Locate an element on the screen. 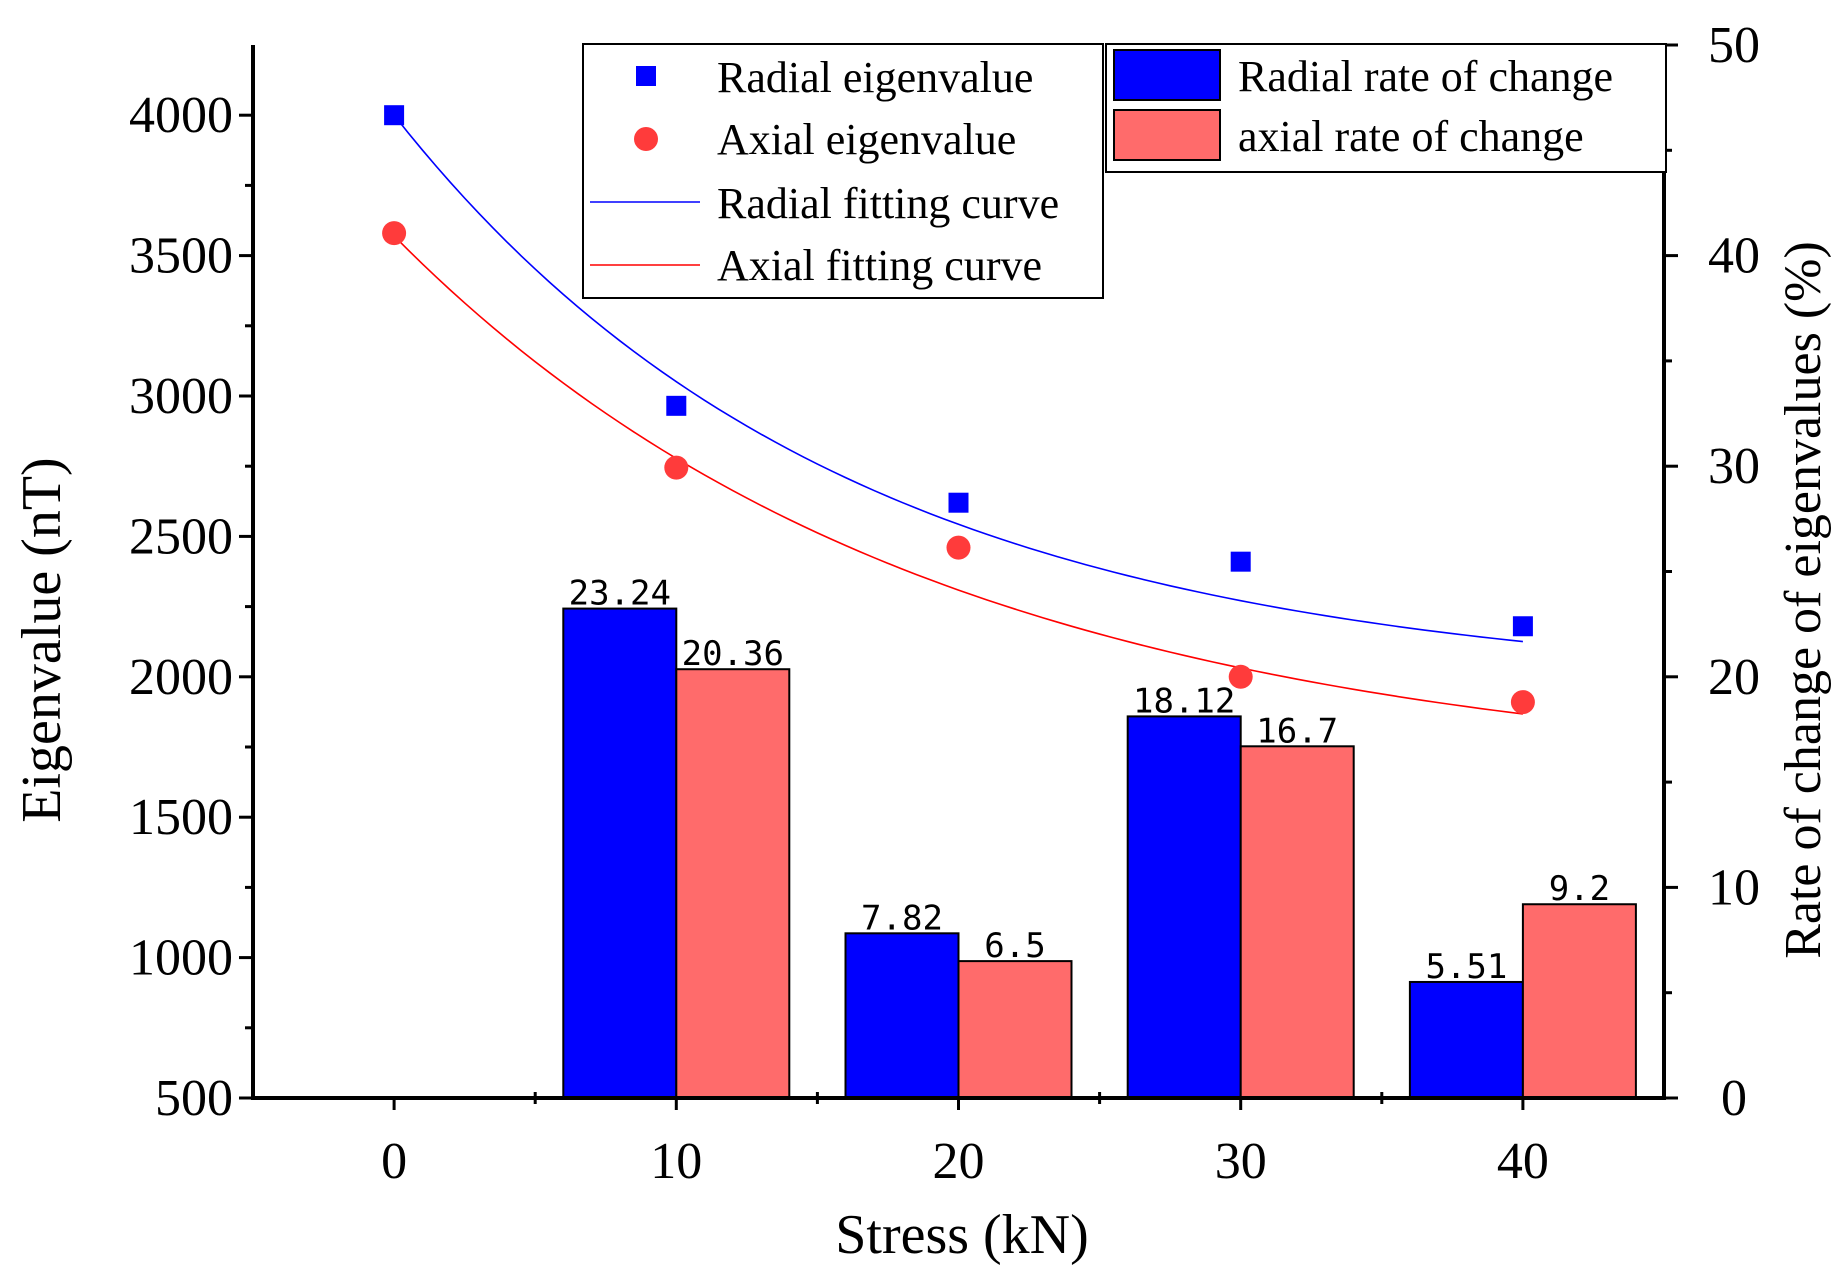  legend-axial-rate-swatch is located at coordinates (1167, 135).